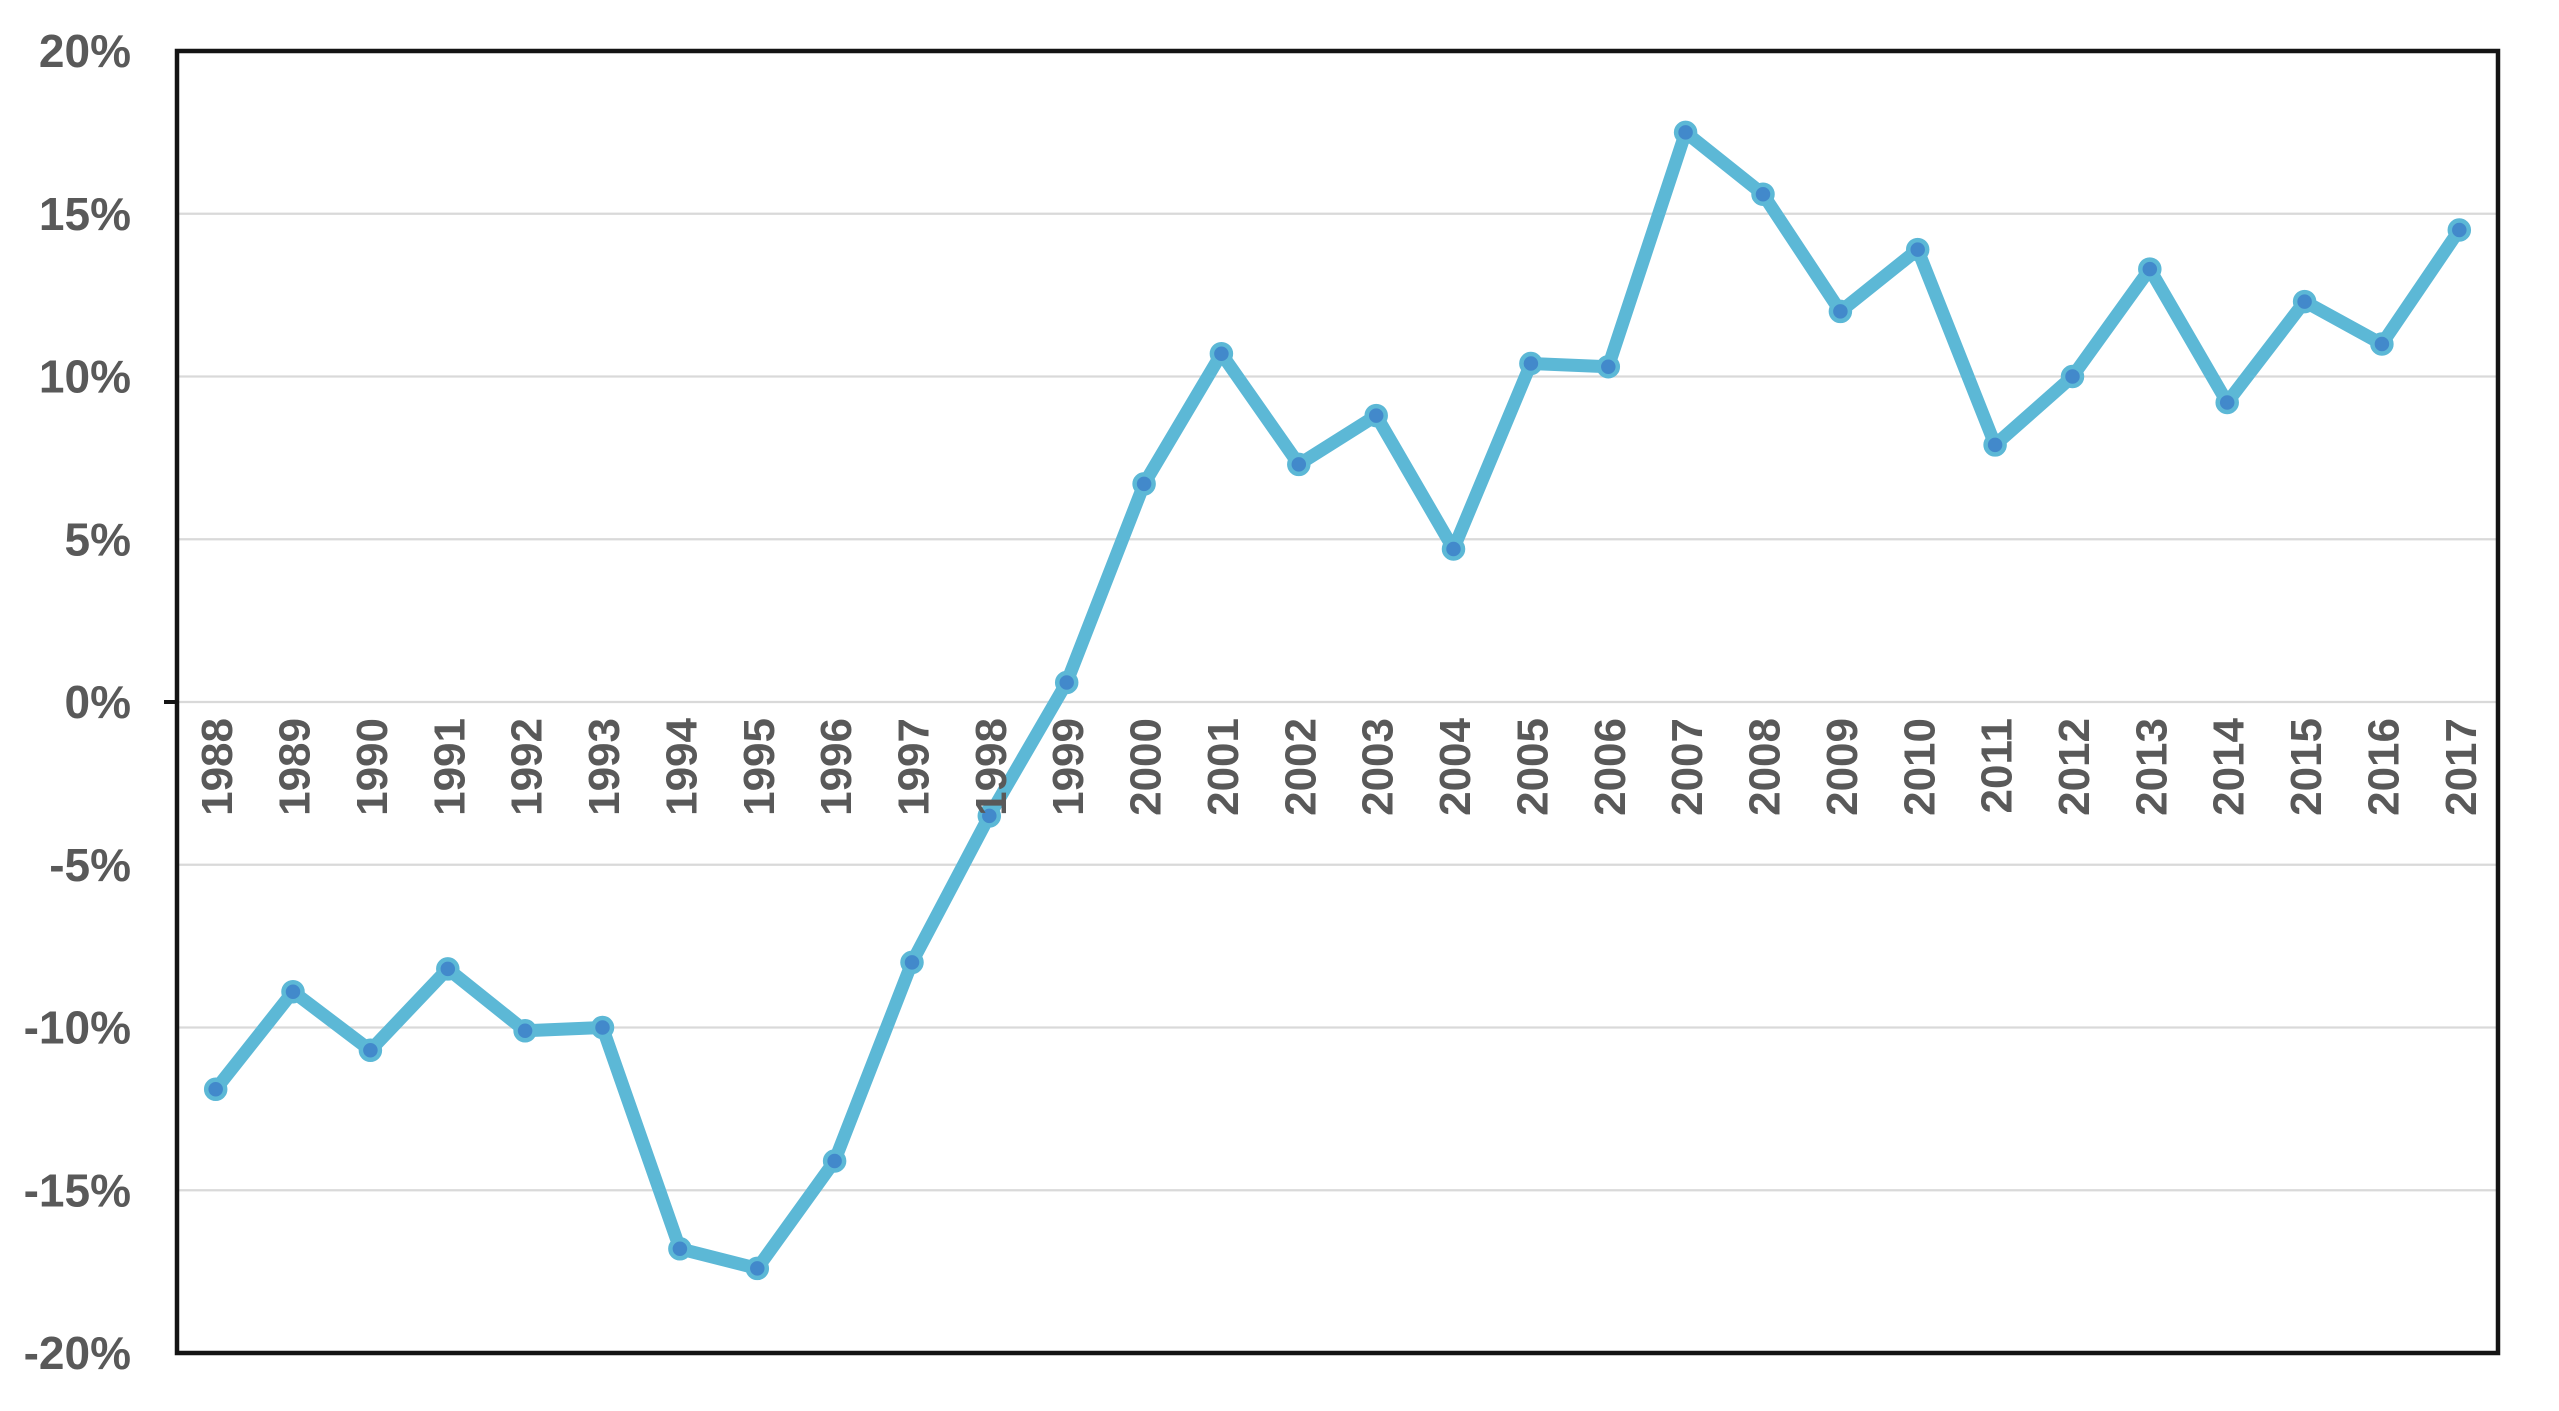 The height and width of the screenshot is (1411, 2559). Describe the element at coordinates (1608, 366) in the screenshot. I see `data-point-marker-2006` at that location.